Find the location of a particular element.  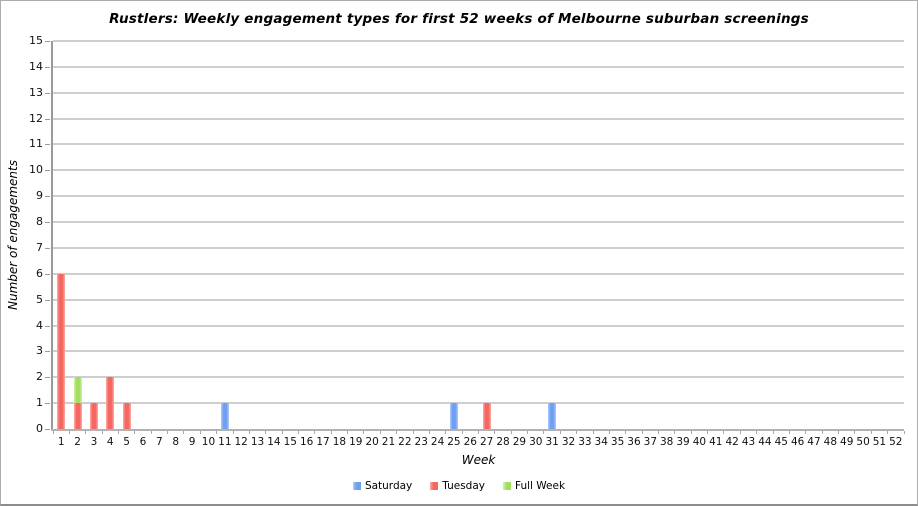

y-tick-label-1: 1 is located at coordinates (39, 403).